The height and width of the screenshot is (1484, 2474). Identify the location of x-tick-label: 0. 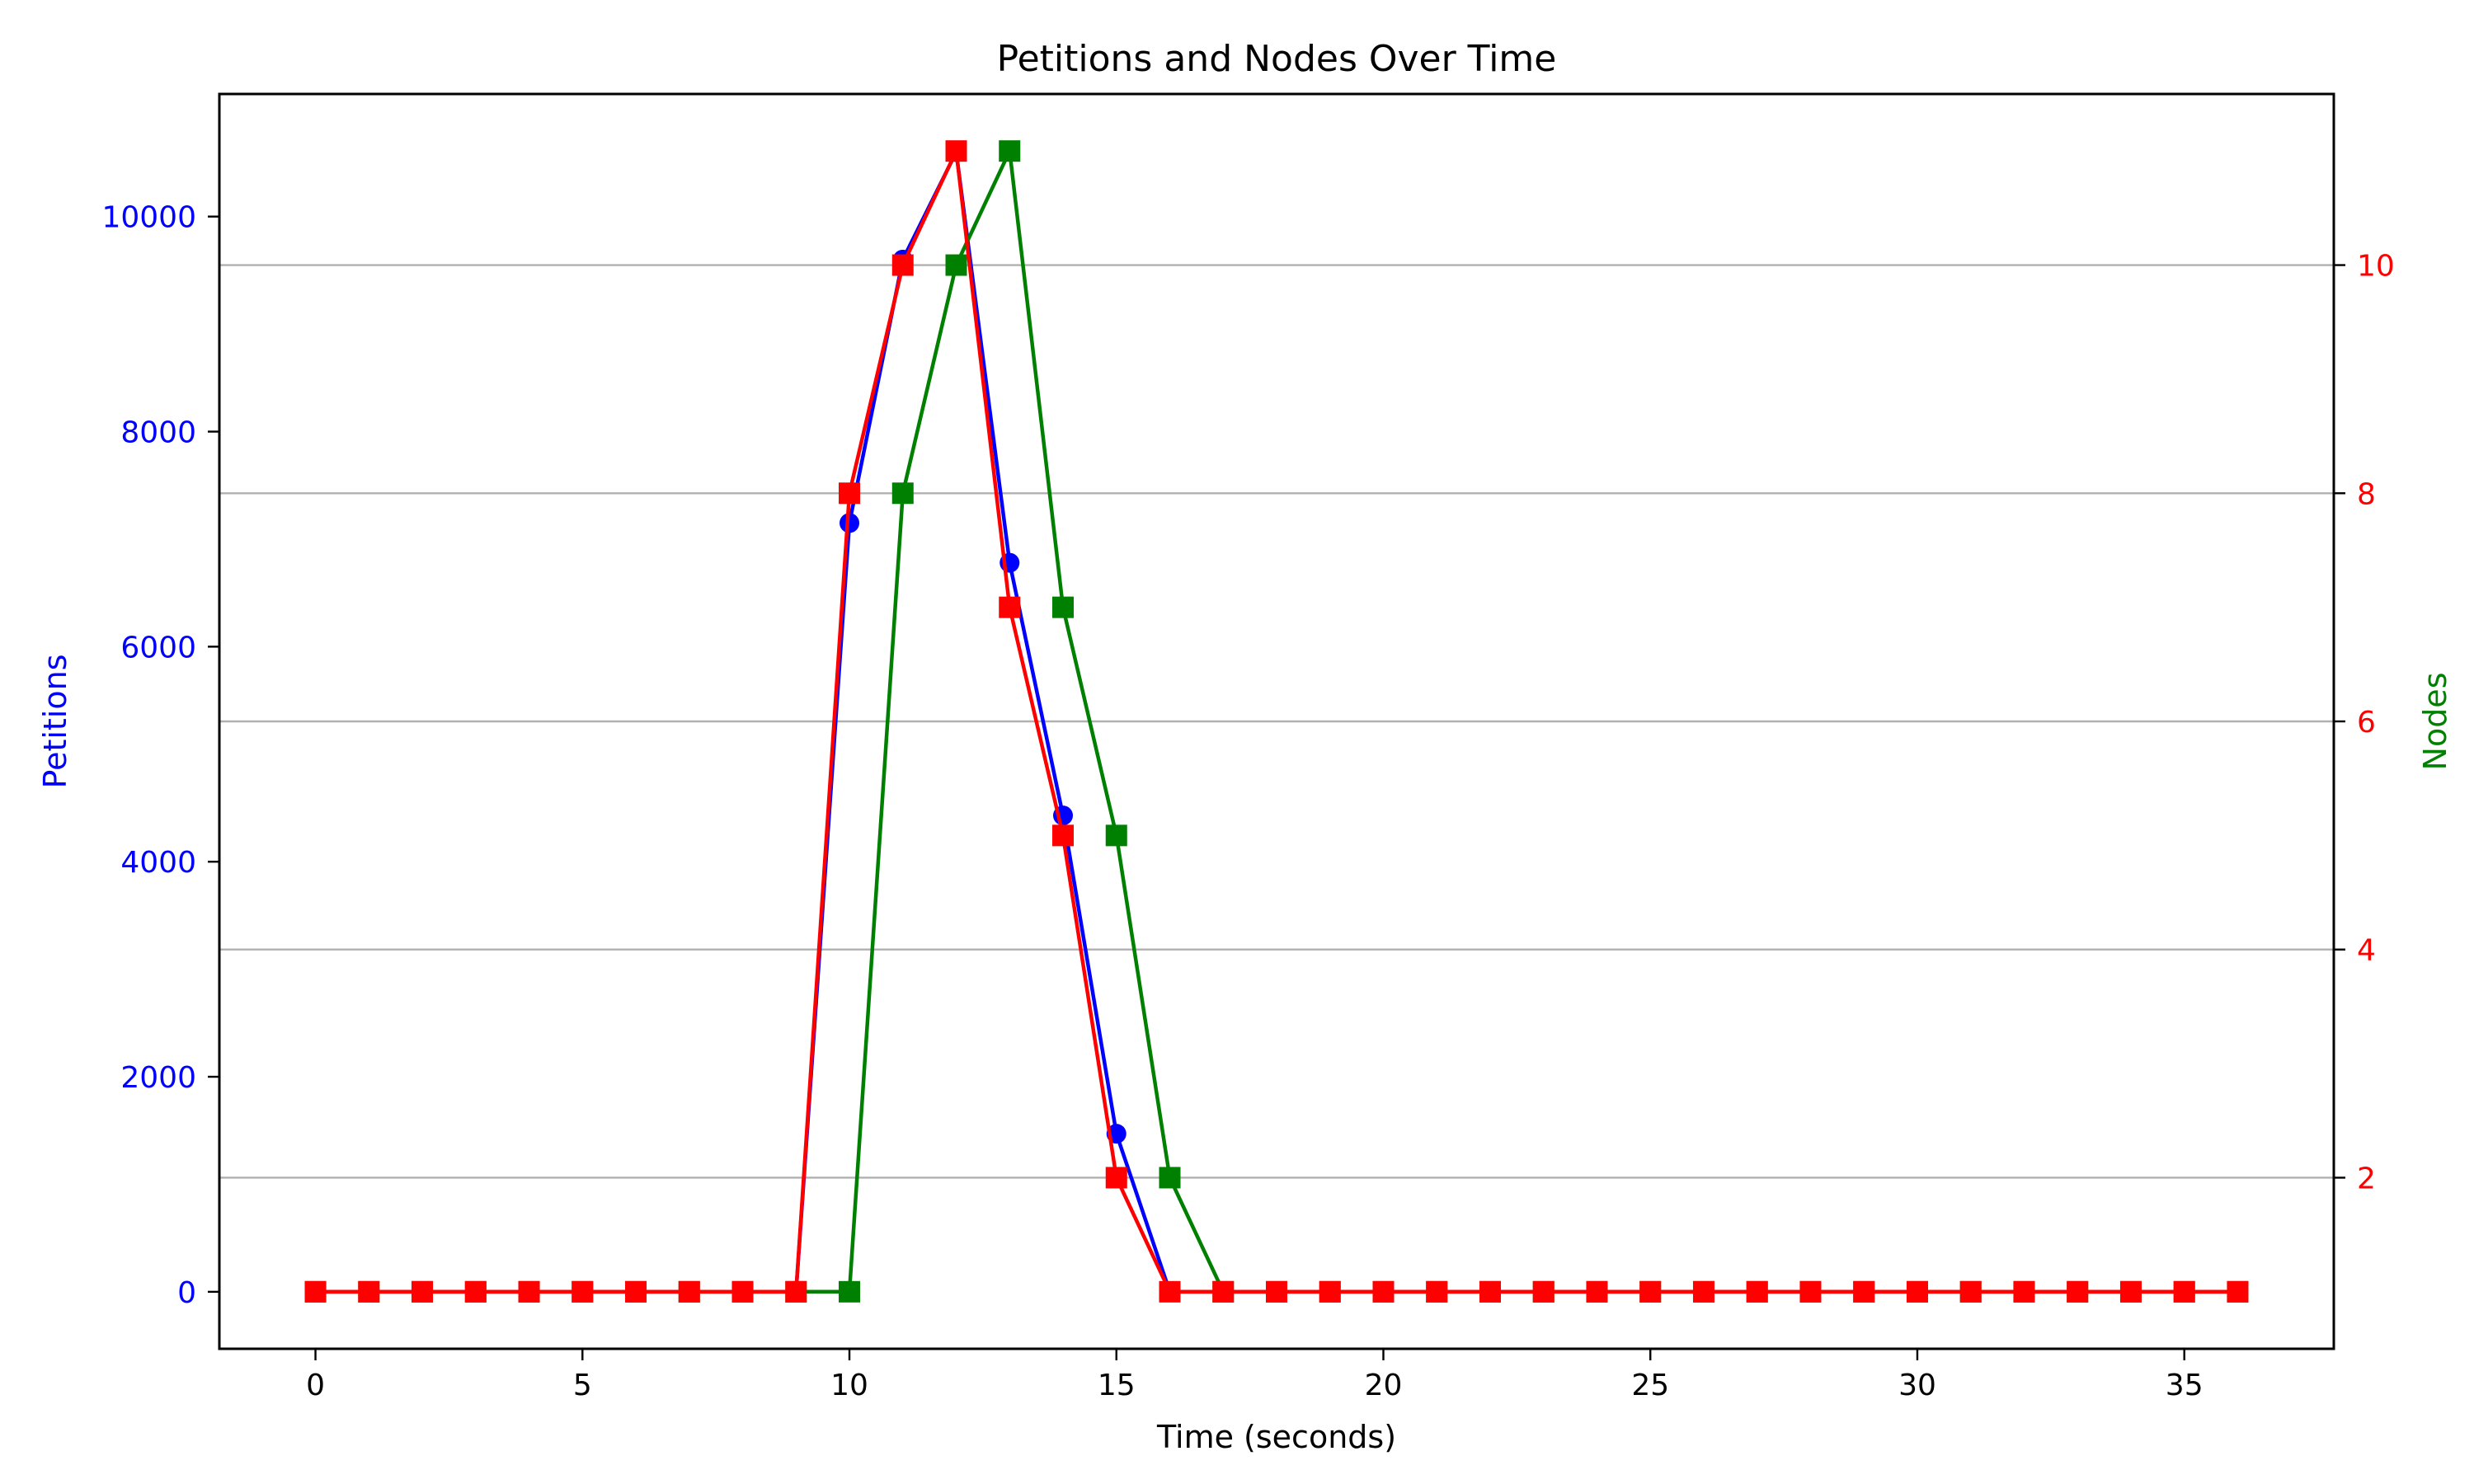
(315, 1385).